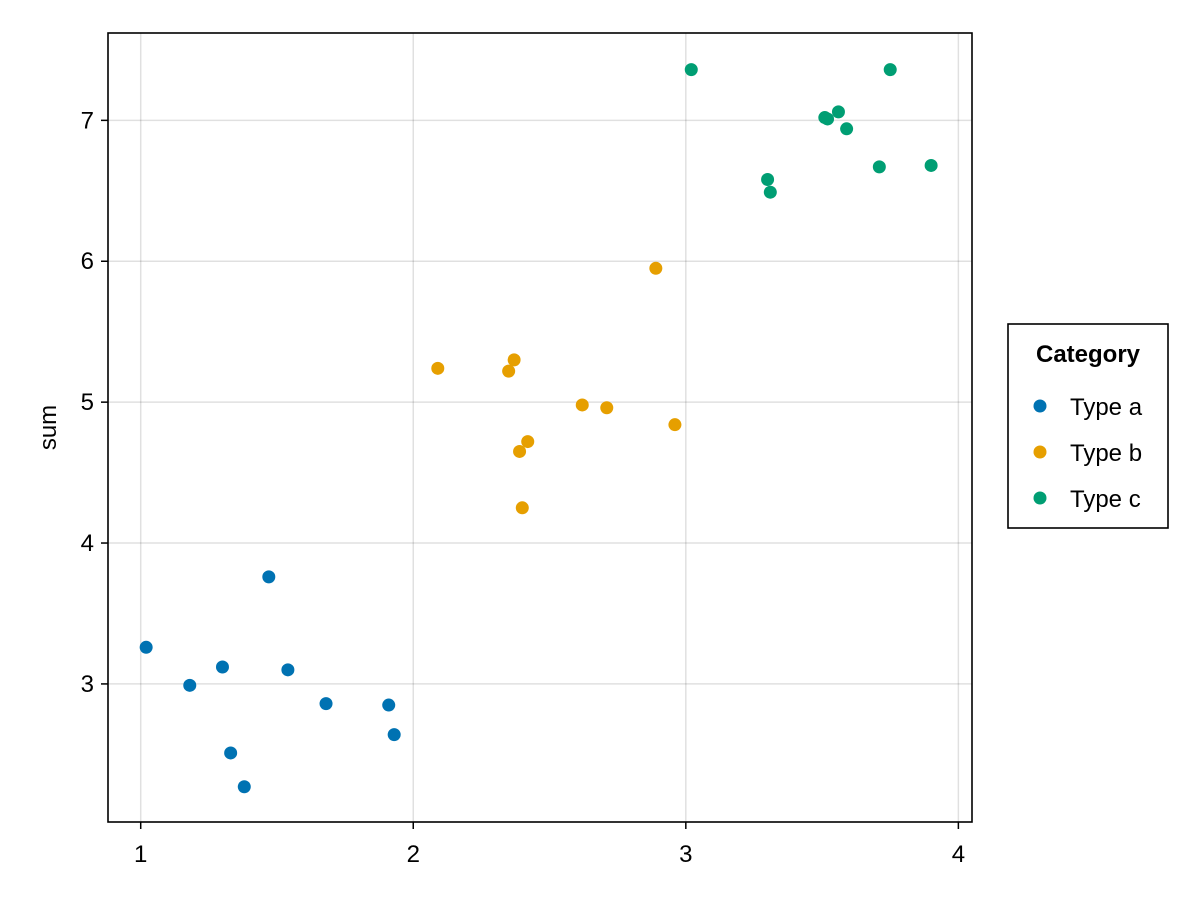 The width and height of the screenshot is (1200, 905). I want to click on x-tick-label: 3, so click(685, 854).